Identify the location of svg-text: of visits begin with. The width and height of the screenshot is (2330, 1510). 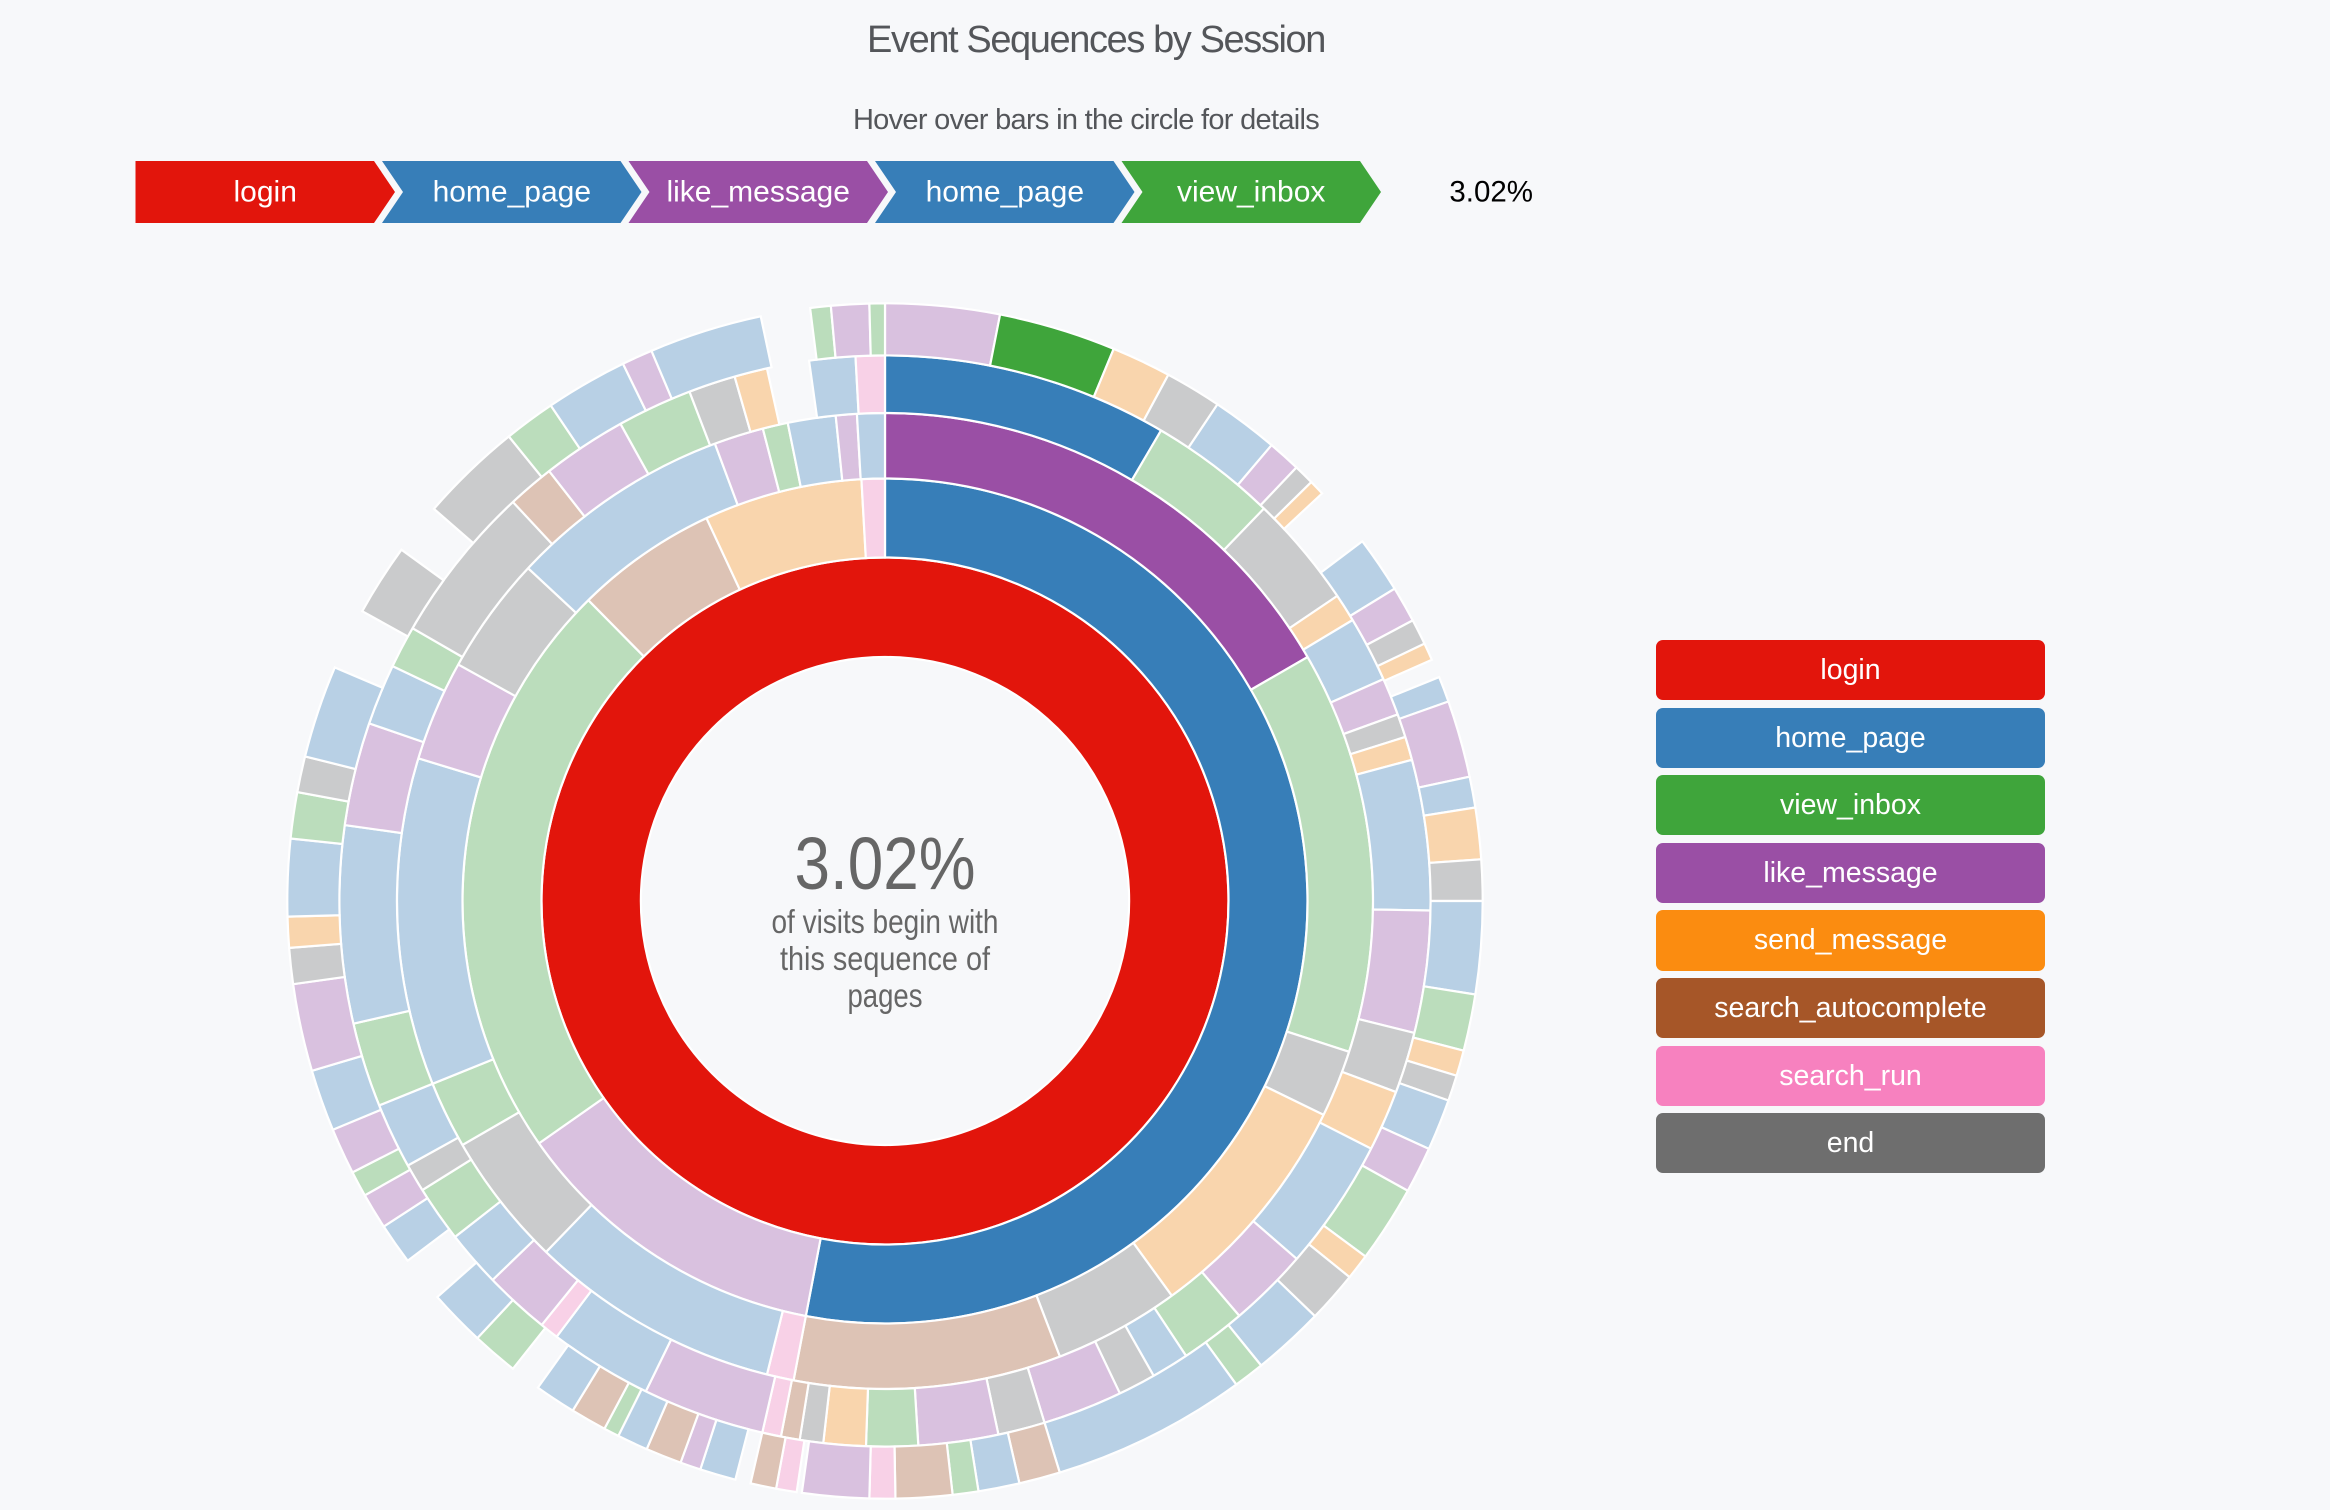
(884, 921).